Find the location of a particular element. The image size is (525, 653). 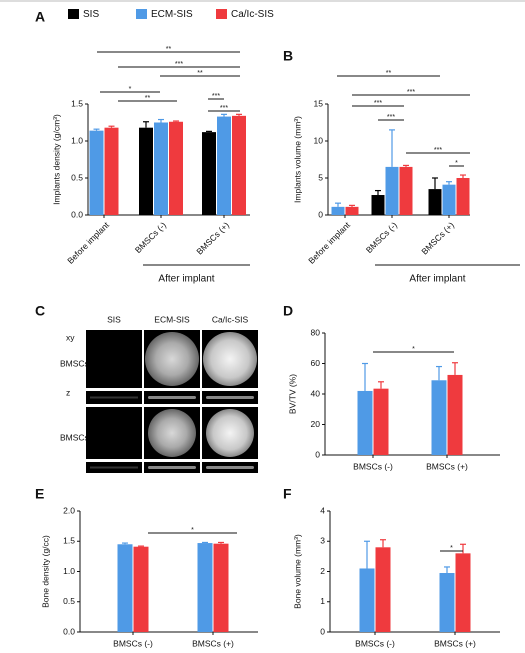

y-tick-label: 1.0 is located at coordinates (69, 571).